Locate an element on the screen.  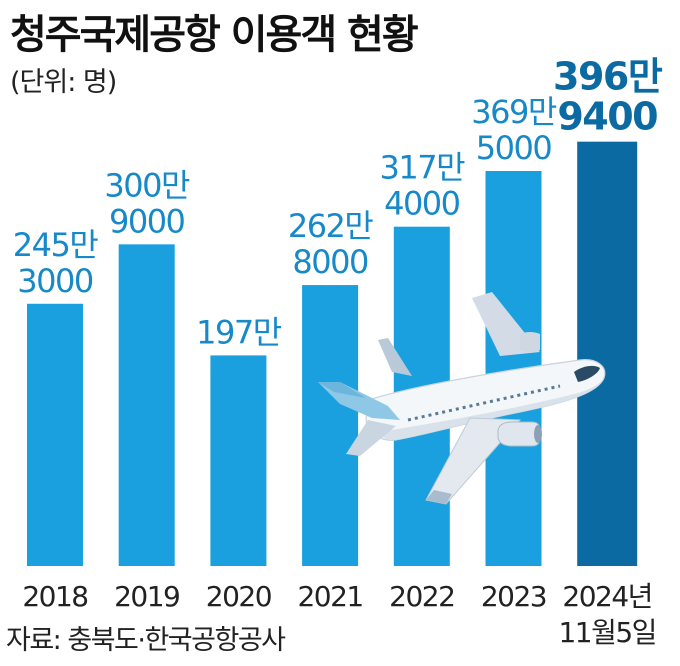
bar-2020 is located at coordinates (238, 460).